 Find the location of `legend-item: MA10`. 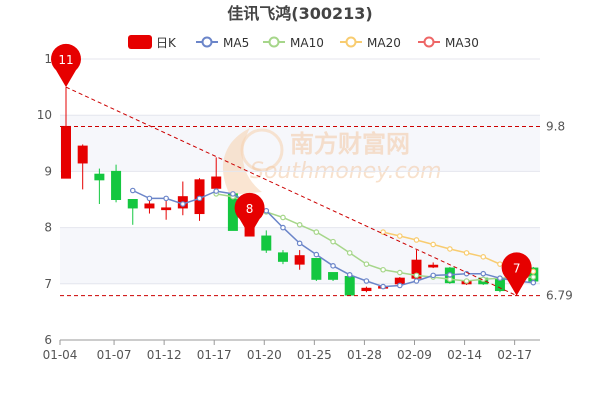

legend-item: MA10 is located at coordinates (293, 43).